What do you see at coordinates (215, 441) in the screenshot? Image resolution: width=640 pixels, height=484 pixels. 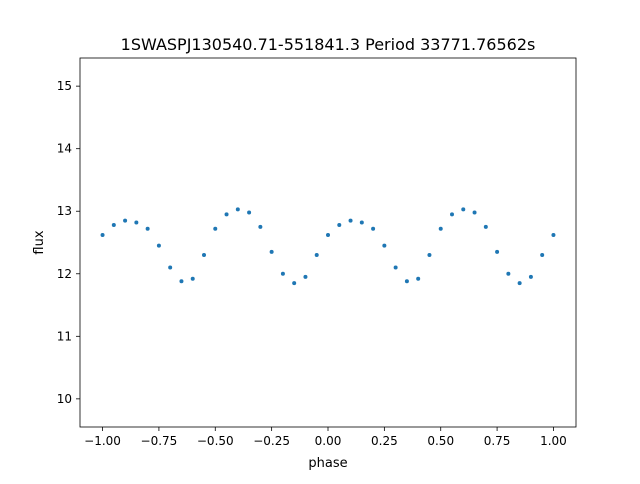 I see `x-tick-label: −0.50` at bounding box center [215, 441].